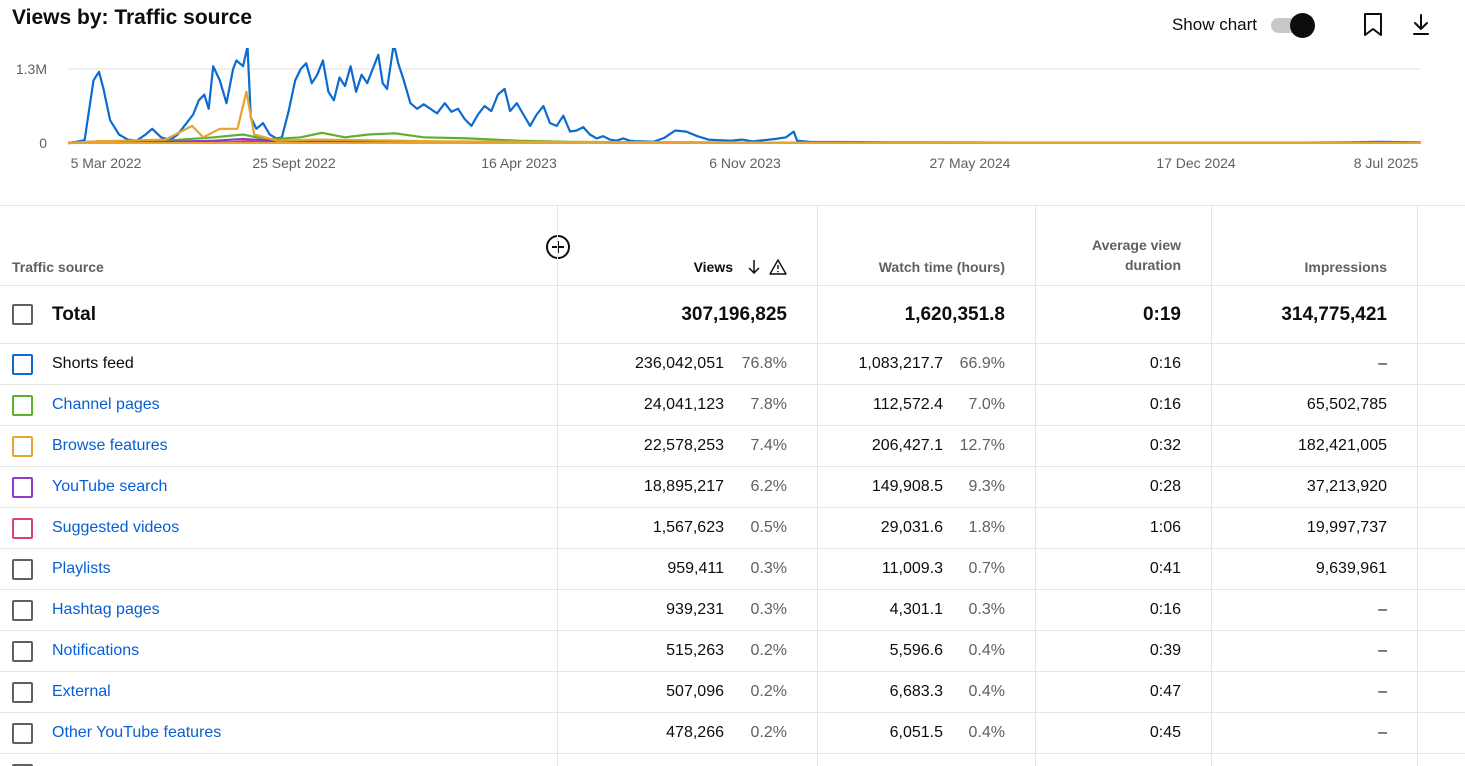 The height and width of the screenshot is (766, 1465). Describe the element at coordinates (695, 609) in the screenshot. I see `views-value: 939,231` at that location.